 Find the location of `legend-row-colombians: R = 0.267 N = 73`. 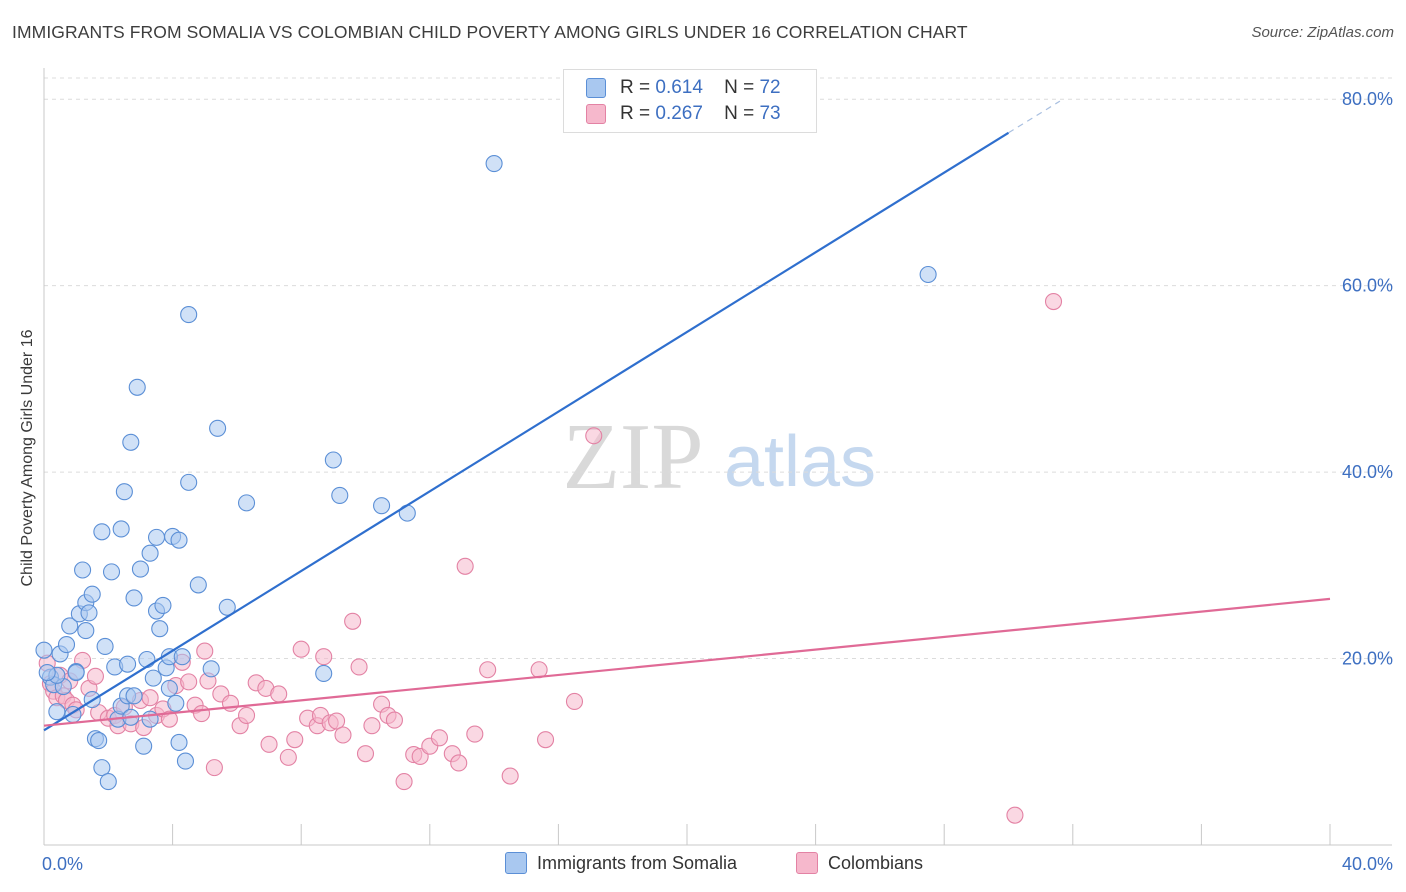

legend-row-colombians: R = 0.267 N = 73 is located at coordinates (683, 114).